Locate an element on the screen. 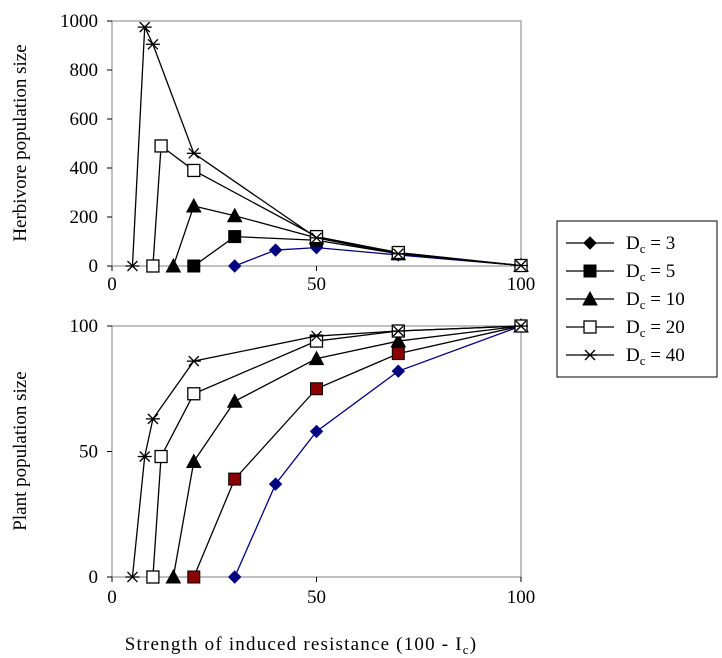 This screenshot has height=658, width=722. top-y-tick-label: 200 is located at coordinates (84, 217).